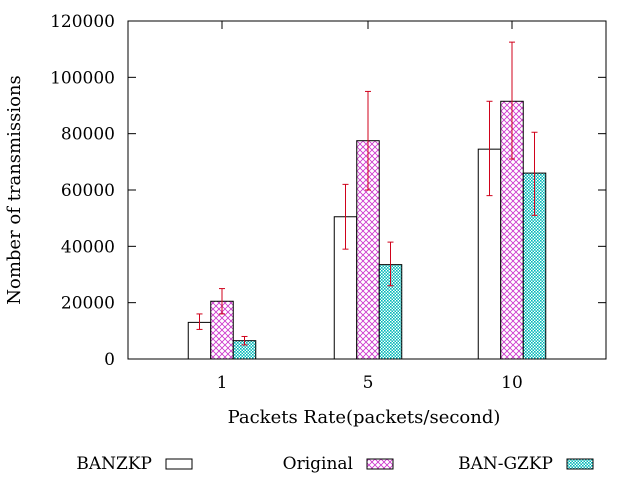 This screenshot has height=480, width=640. What do you see at coordinates (14, 190) in the screenshot?
I see `y-axis-label: Nomber of transmissions` at bounding box center [14, 190].